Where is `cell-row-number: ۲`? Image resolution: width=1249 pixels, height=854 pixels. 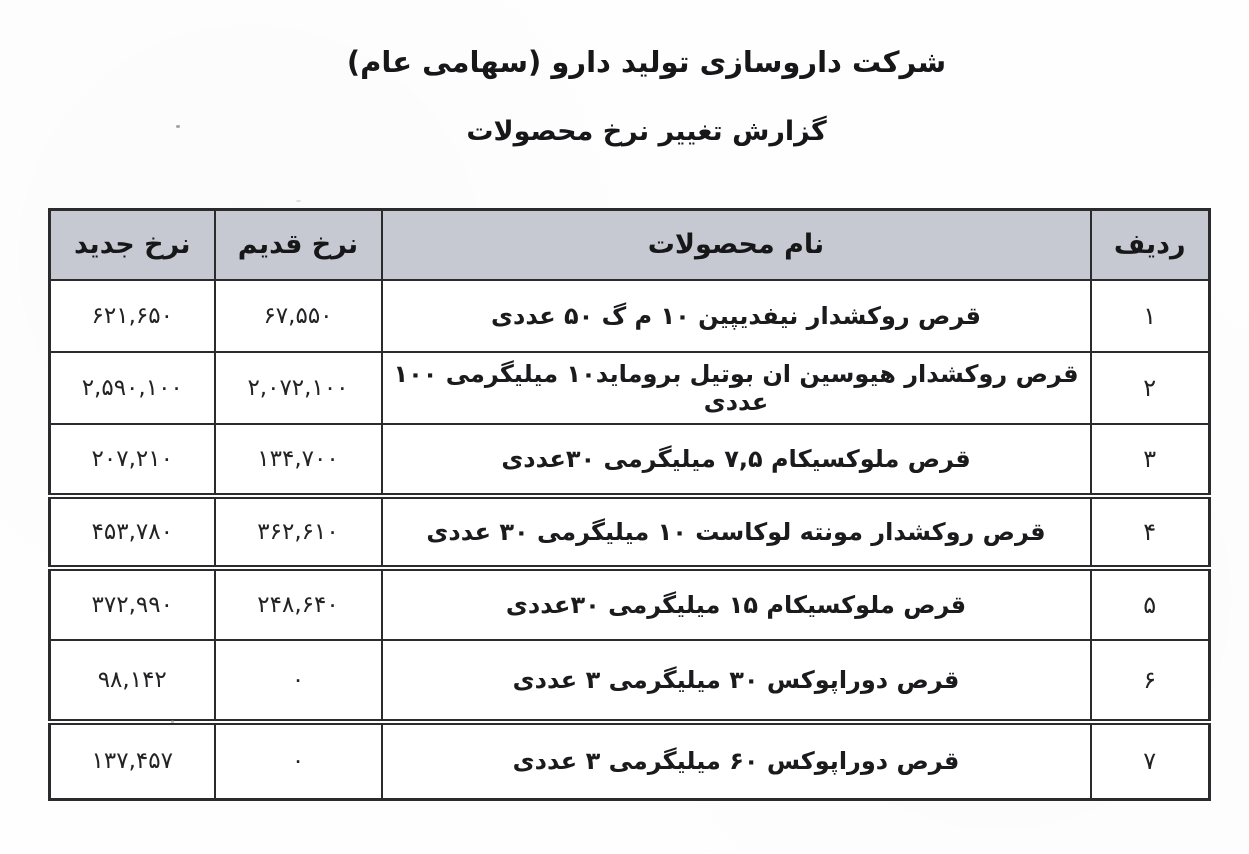
cell-row-number: ۲ is located at coordinates (1150, 387).